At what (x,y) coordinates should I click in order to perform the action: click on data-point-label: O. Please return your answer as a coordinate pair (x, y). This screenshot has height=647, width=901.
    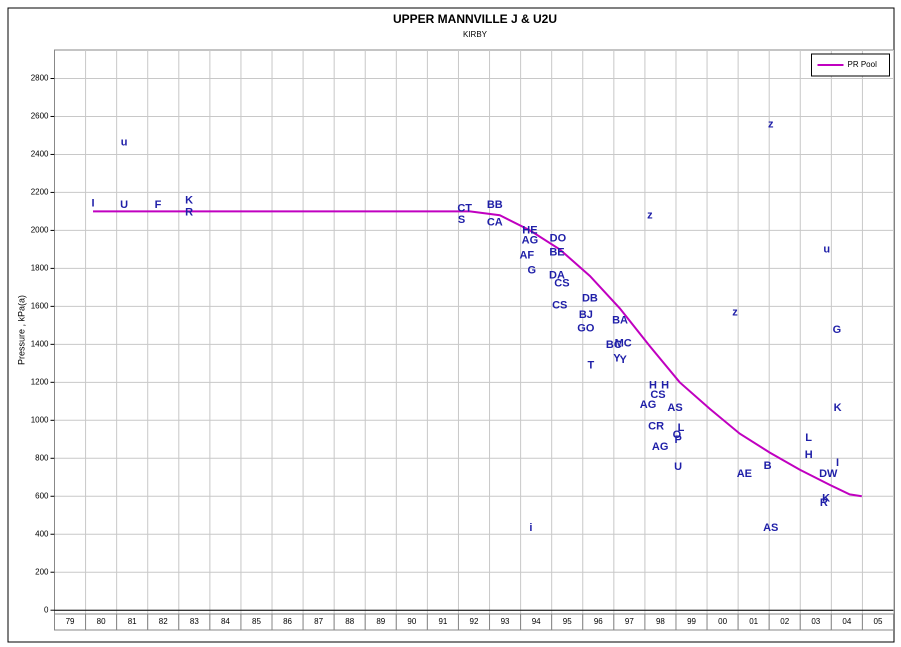
    Looking at the image, I should click on (677, 435).